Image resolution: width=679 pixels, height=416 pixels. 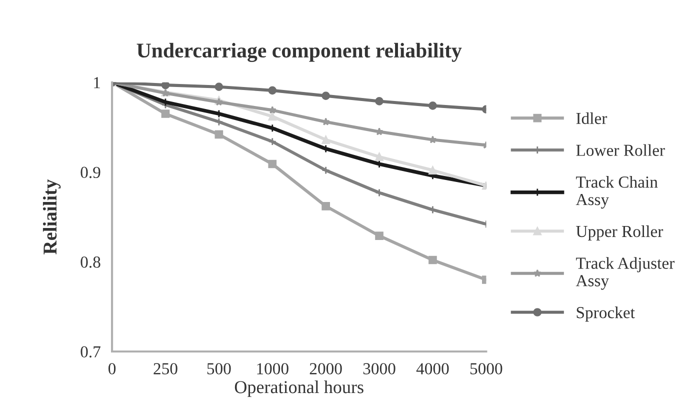 I want to click on legend-label: Sprocket, so click(x=605, y=314).